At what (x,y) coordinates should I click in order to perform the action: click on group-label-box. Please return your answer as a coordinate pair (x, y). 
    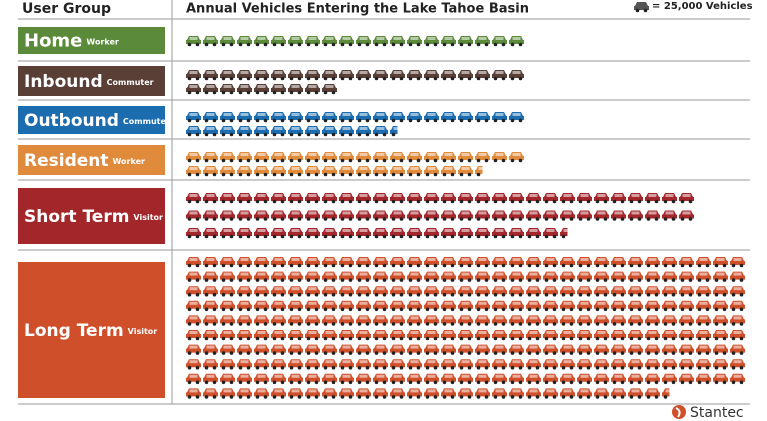
    Looking at the image, I should click on (91, 160).